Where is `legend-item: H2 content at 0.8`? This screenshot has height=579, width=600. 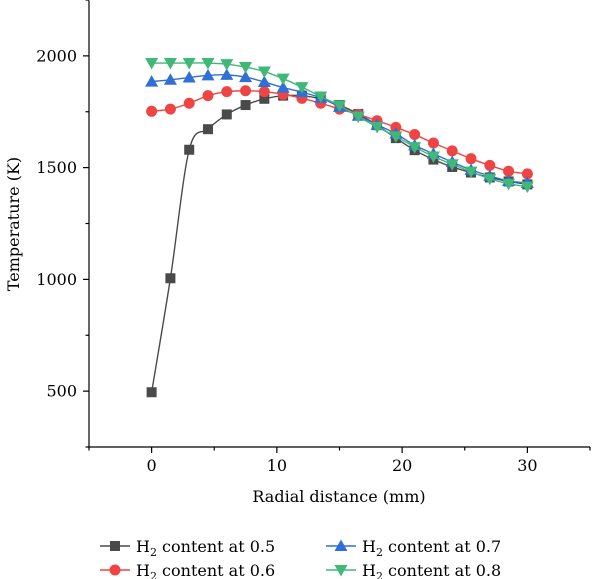 legend-item: H2 content at 0.8 is located at coordinates (413, 570).